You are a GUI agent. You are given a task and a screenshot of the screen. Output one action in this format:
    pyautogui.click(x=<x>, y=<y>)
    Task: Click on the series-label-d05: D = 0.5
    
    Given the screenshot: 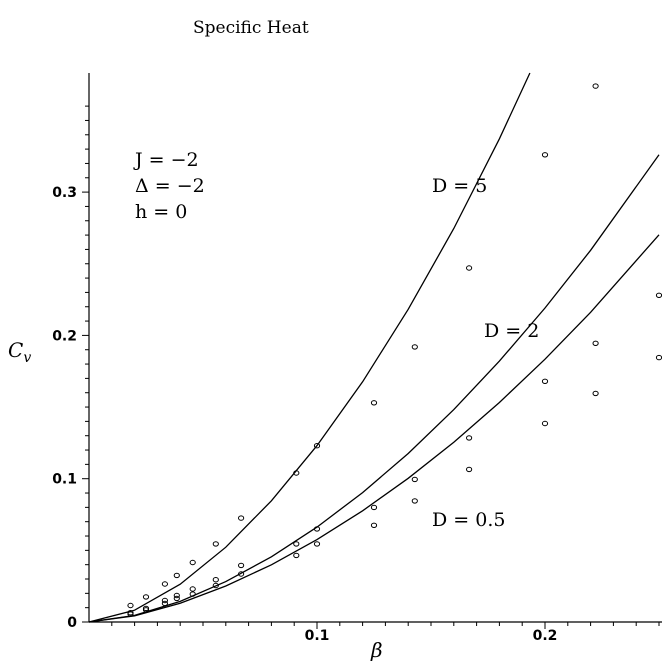 What is the action you would take?
    pyautogui.click(x=468, y=520)
    